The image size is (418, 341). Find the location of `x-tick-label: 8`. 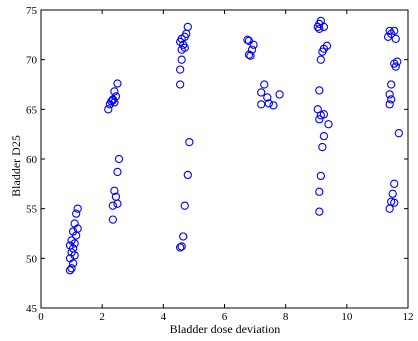

x-tick-label: 8 is located at coordinates (286, 317).